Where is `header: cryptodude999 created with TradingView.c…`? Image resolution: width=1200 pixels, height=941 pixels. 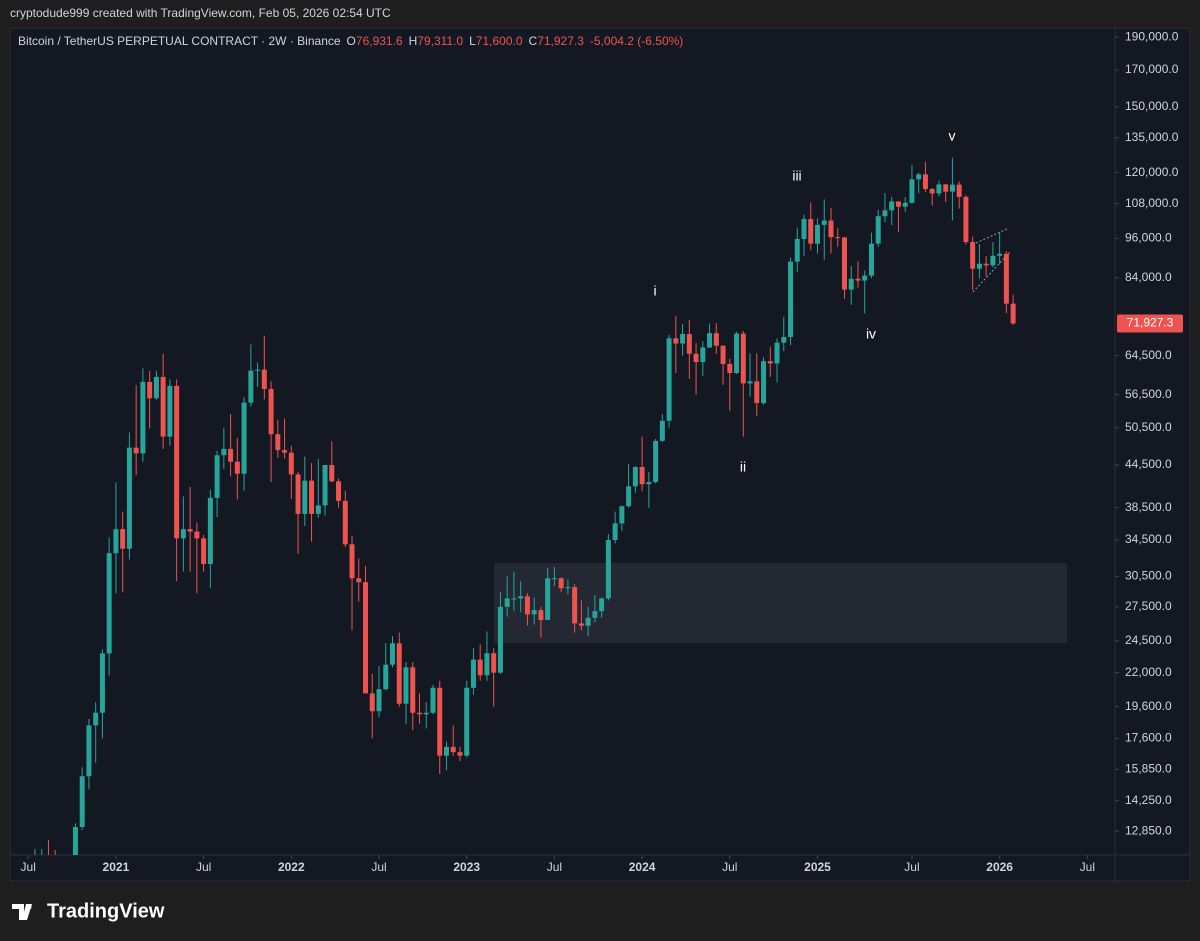
header: cryptodude999 created with TradingView.c… is located at coordinates (200, 13).